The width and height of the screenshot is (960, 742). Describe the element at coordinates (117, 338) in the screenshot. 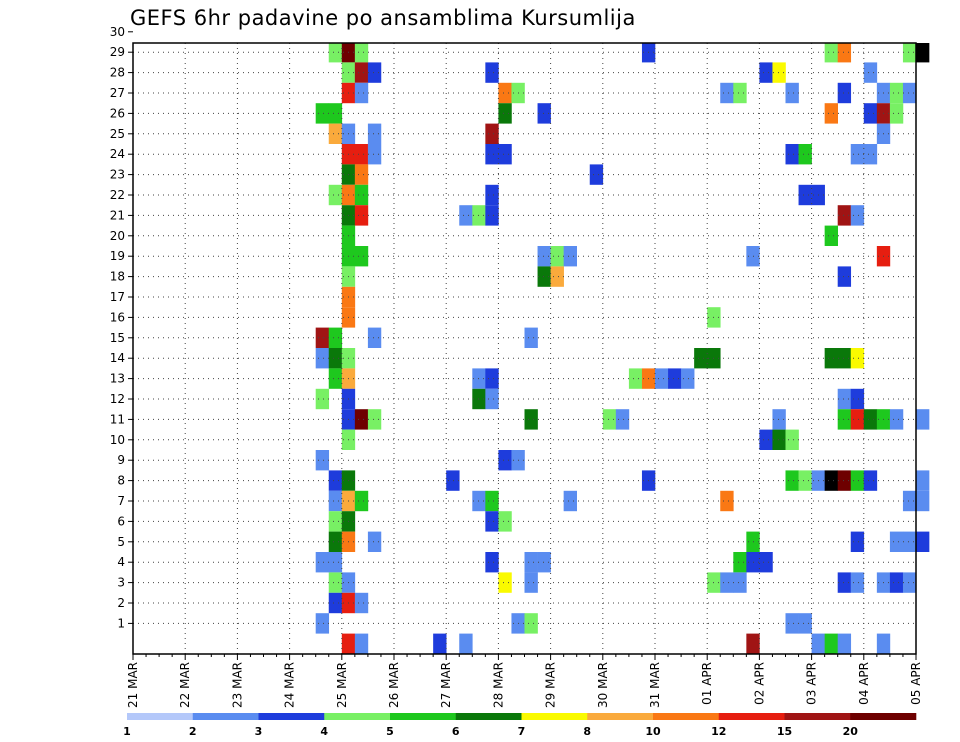

I see `y-tick-label: 15` at that location.